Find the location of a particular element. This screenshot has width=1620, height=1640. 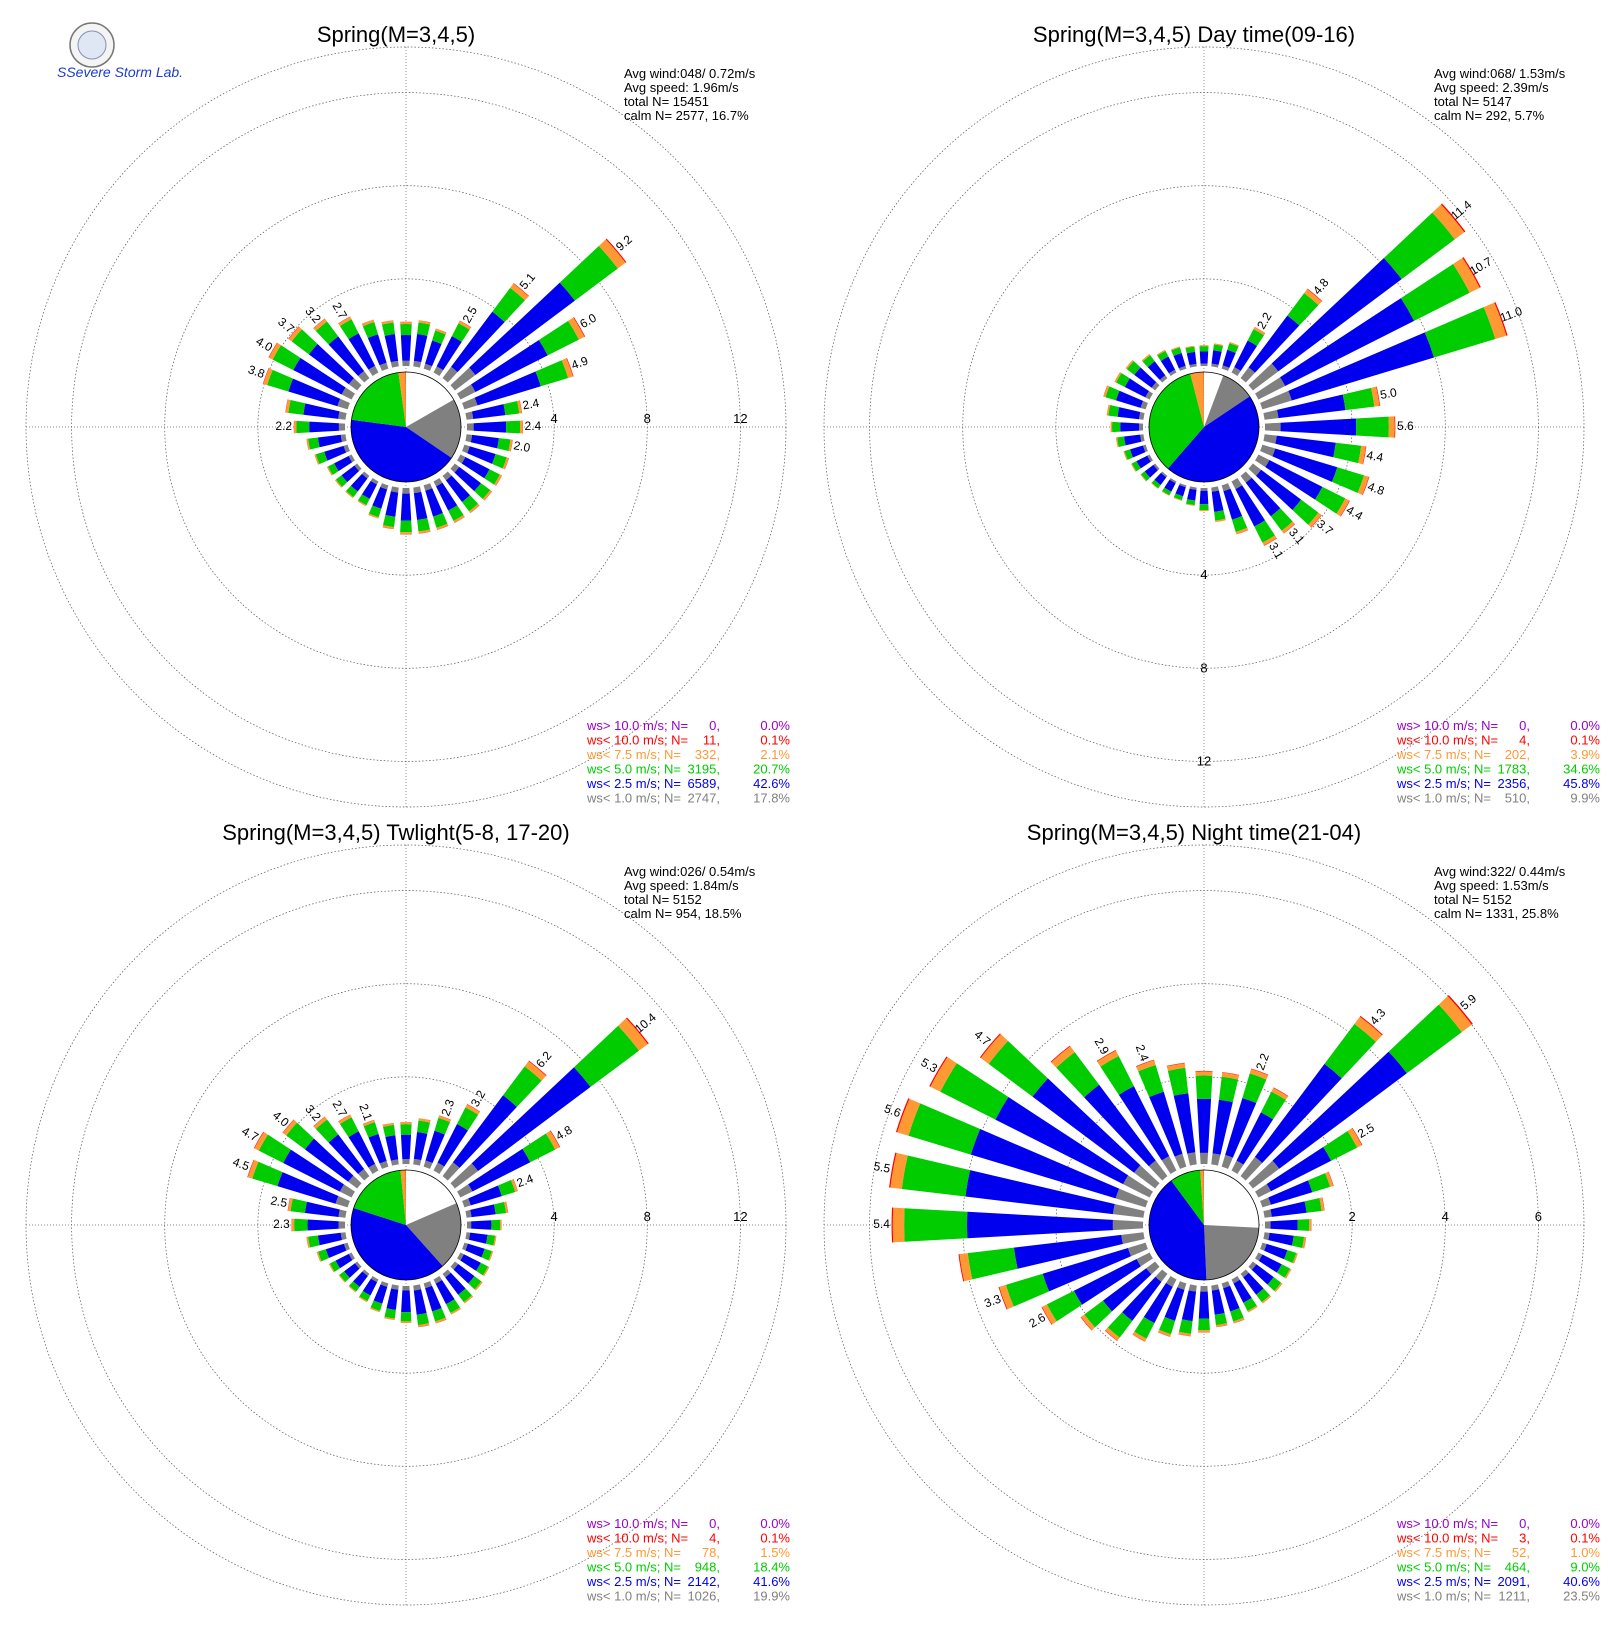

bar-value-label: 2.3 is located at coordinates (281, 1224).